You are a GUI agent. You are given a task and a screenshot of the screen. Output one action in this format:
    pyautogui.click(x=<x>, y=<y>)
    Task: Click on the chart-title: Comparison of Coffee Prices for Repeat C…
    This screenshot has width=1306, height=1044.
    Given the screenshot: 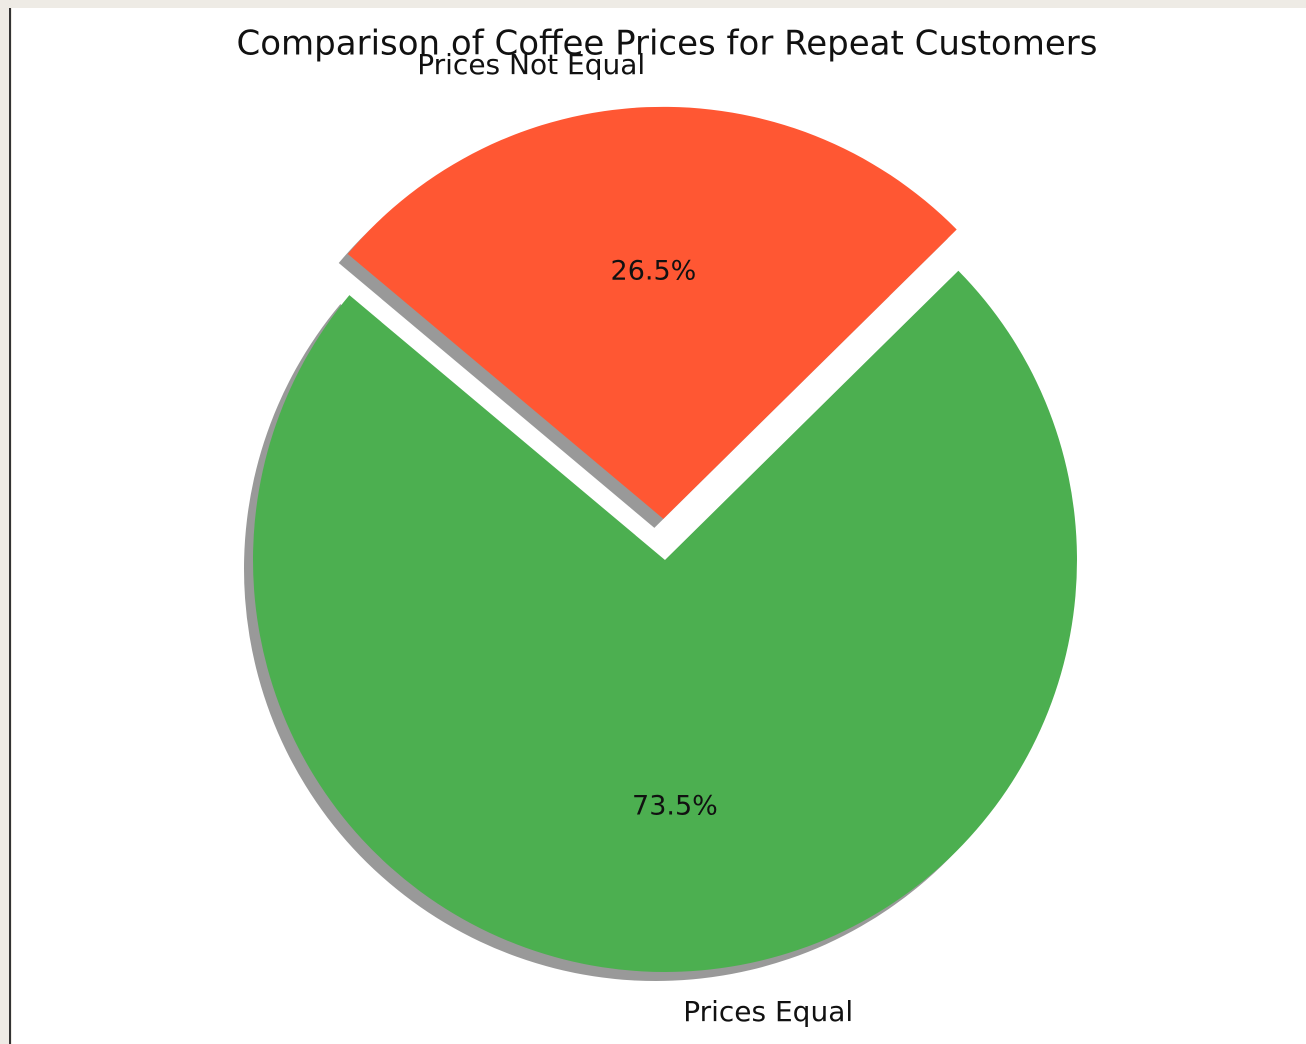 What is the action you would take?
    pyautogui.click(x=667, y=44)
    